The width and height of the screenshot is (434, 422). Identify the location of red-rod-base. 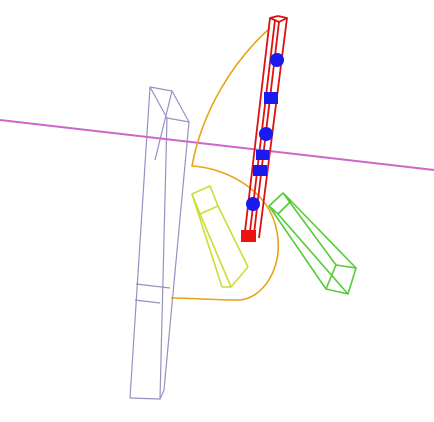
(248, 236).